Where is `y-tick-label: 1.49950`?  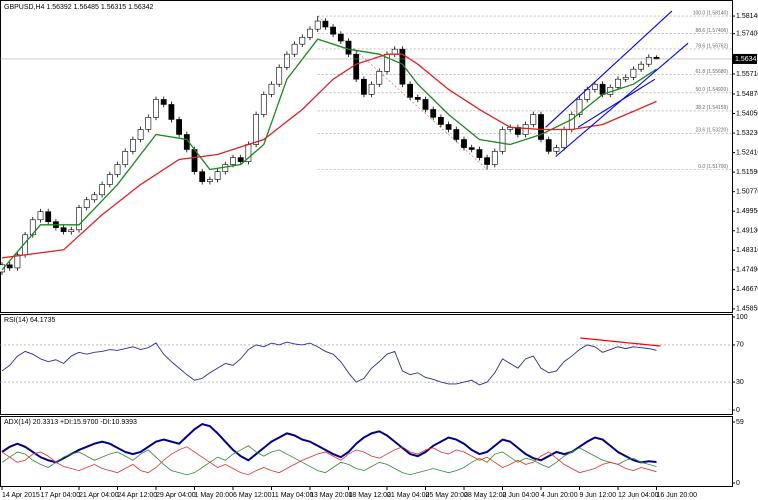
y-tick-label: 1.49950 is located at coordinates (747, 211).